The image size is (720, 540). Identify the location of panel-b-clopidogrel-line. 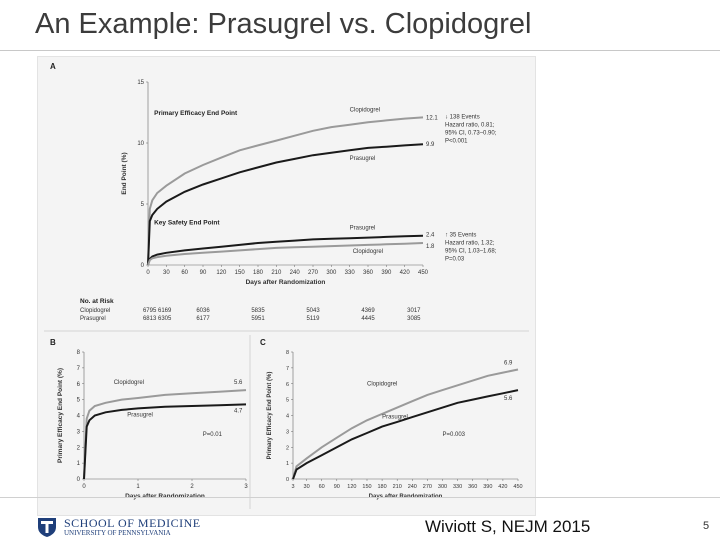
(165, 434).